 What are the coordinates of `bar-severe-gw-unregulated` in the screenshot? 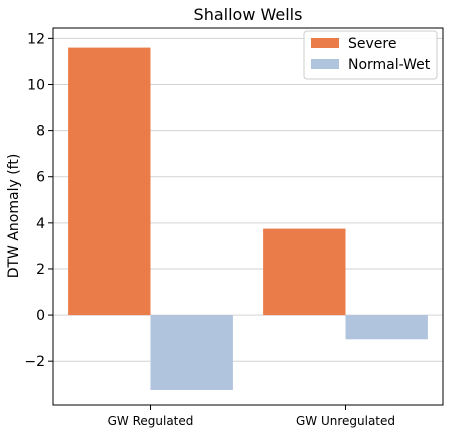 It's located at (304, 272).